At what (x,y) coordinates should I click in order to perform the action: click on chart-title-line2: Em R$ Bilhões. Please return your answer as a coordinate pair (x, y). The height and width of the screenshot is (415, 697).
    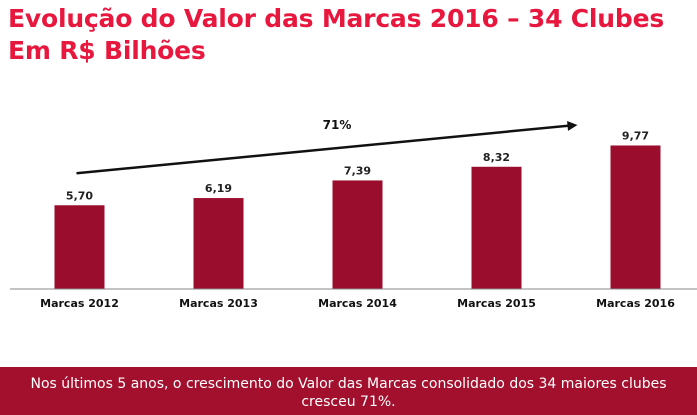
    Looking at the image, I should click on (107, 50).